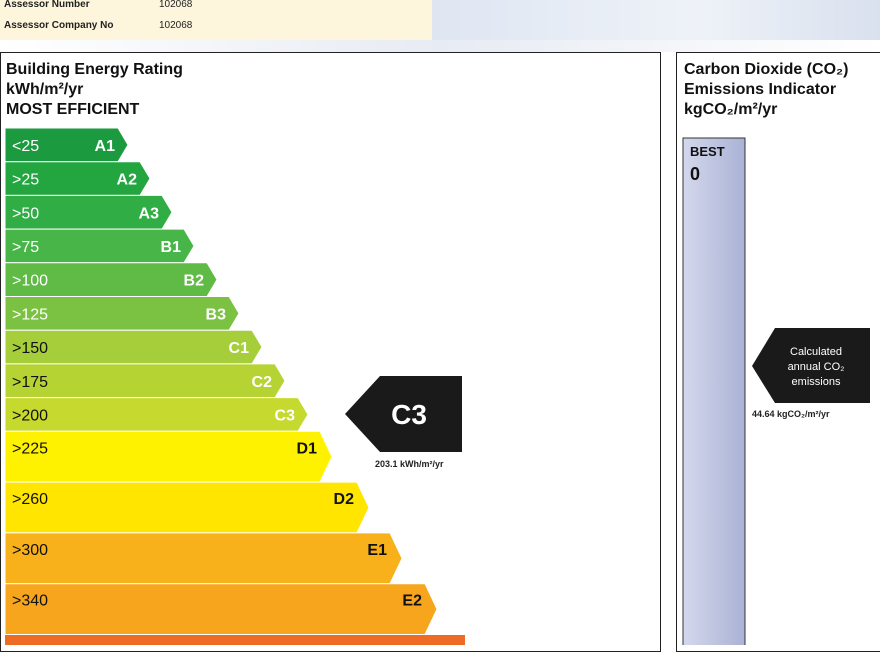 The height and width of the screenshot is (652, 880). What do you see at coordinates (235, 640) in the screenshot?
I see `band-partial` at bounding box center [235, 640].